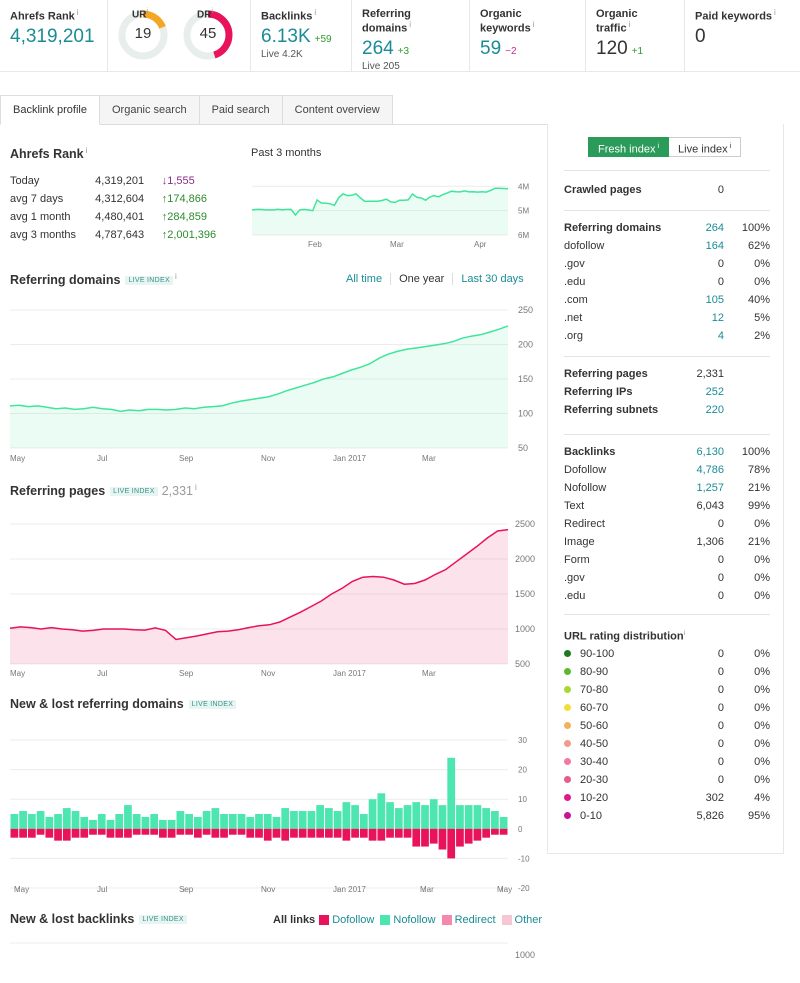  Describe the element at coordinates (667, 488) in the screenshot. I see `stat-row: Nofollow 1,257 21%` at that location.